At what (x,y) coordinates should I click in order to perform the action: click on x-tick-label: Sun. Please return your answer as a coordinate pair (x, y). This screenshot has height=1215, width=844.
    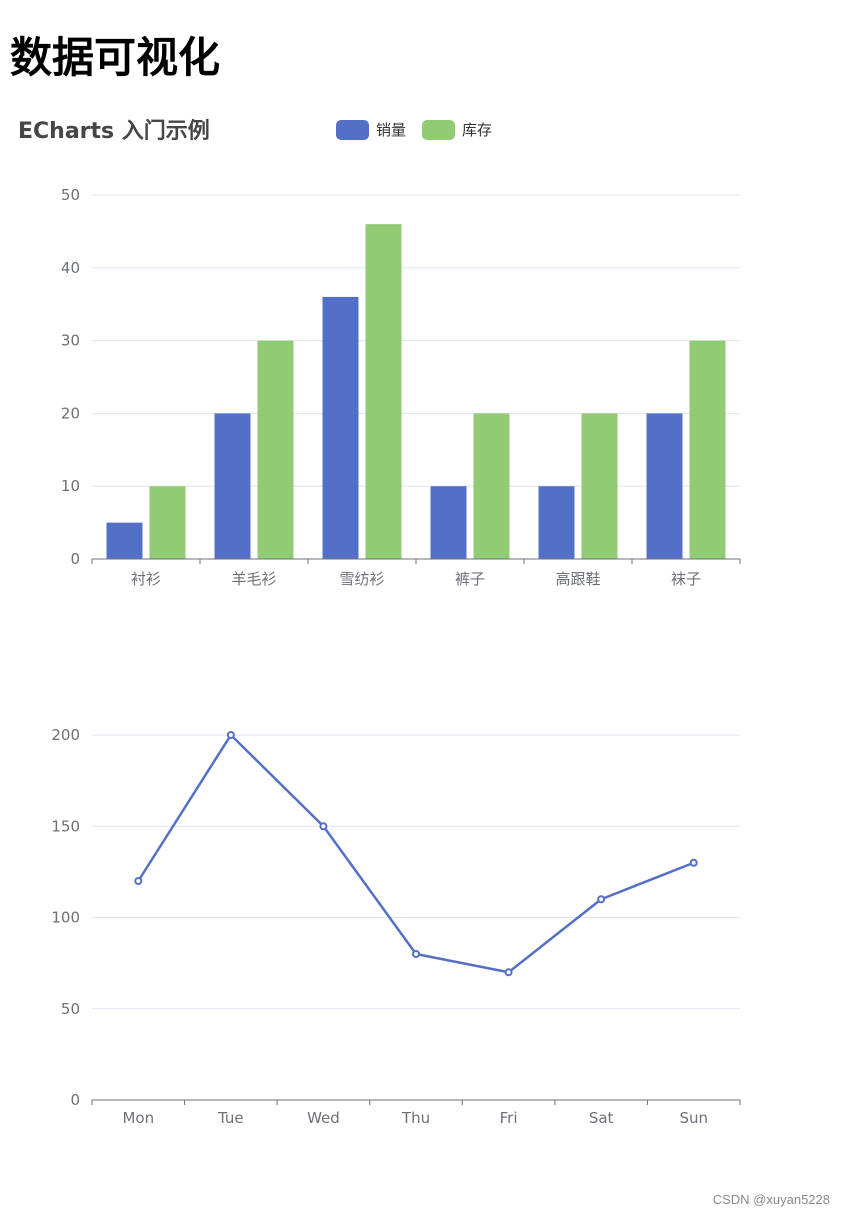
    Looking at the image, I should click on (693, 1118).